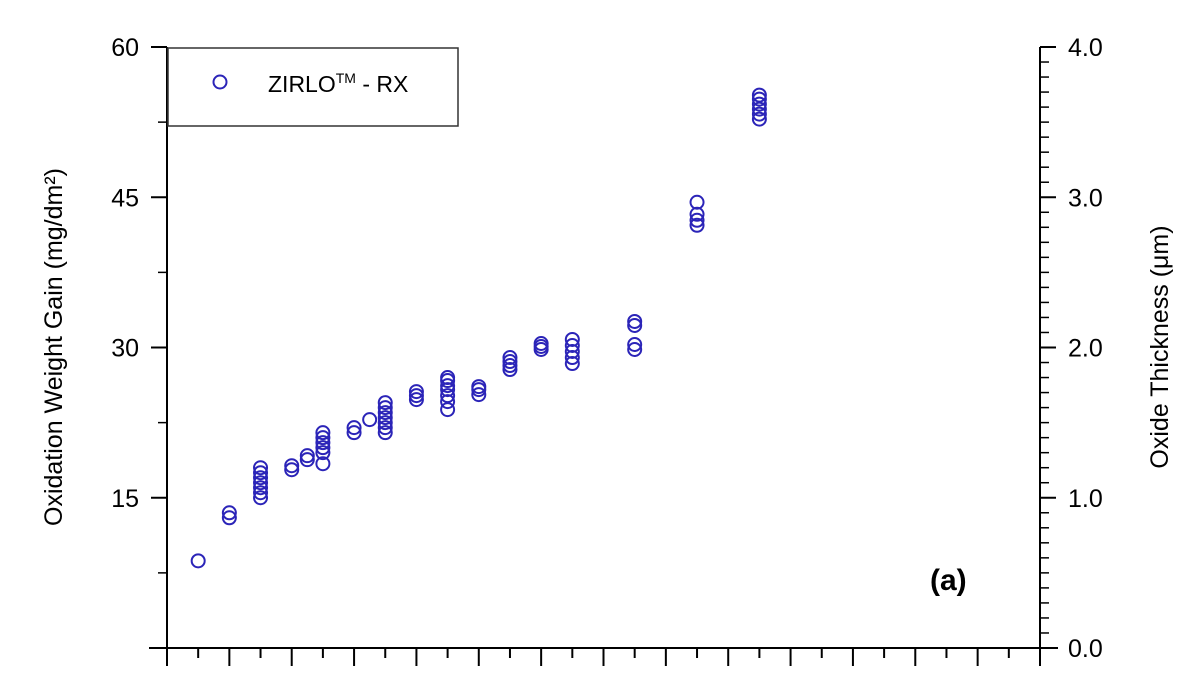 This screenshot has height=696, width=1200. I want to click on right-y-axis-title: Oxide Thickness (μm), so click(1160, 346).